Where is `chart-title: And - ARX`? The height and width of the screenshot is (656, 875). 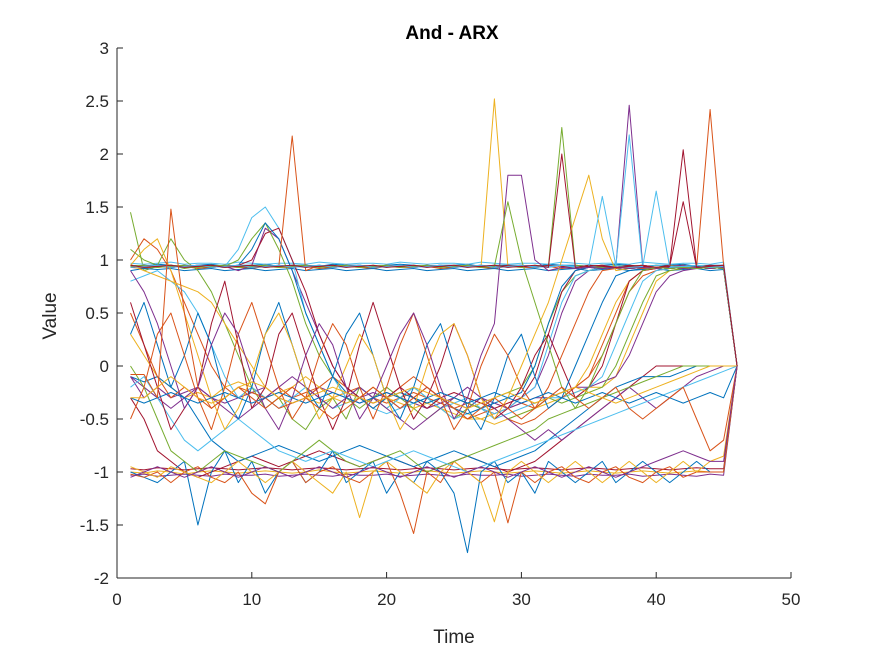
chart-title: And - ARX is located at coordinates (452, 33).